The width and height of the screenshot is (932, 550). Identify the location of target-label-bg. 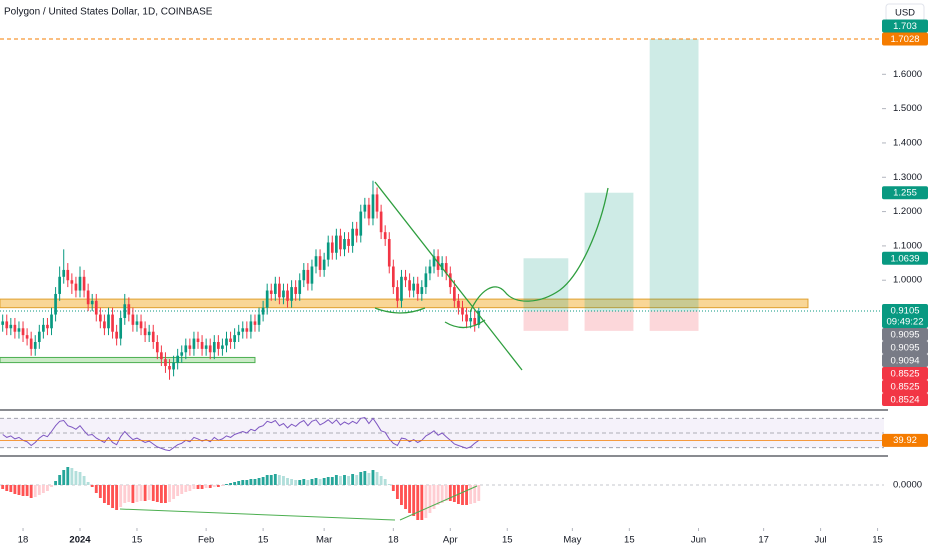
(905, 26).